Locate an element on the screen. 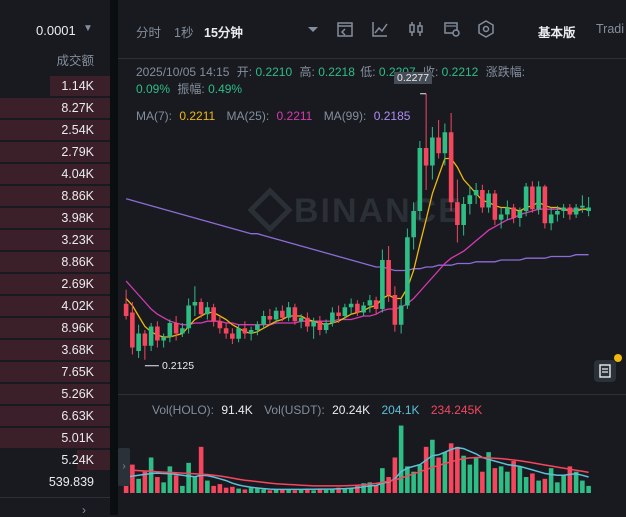 Image resolution: width=626 pixels, height=517 pixels. volume-row-value: 4.02K is located at coordinates (77, 306).